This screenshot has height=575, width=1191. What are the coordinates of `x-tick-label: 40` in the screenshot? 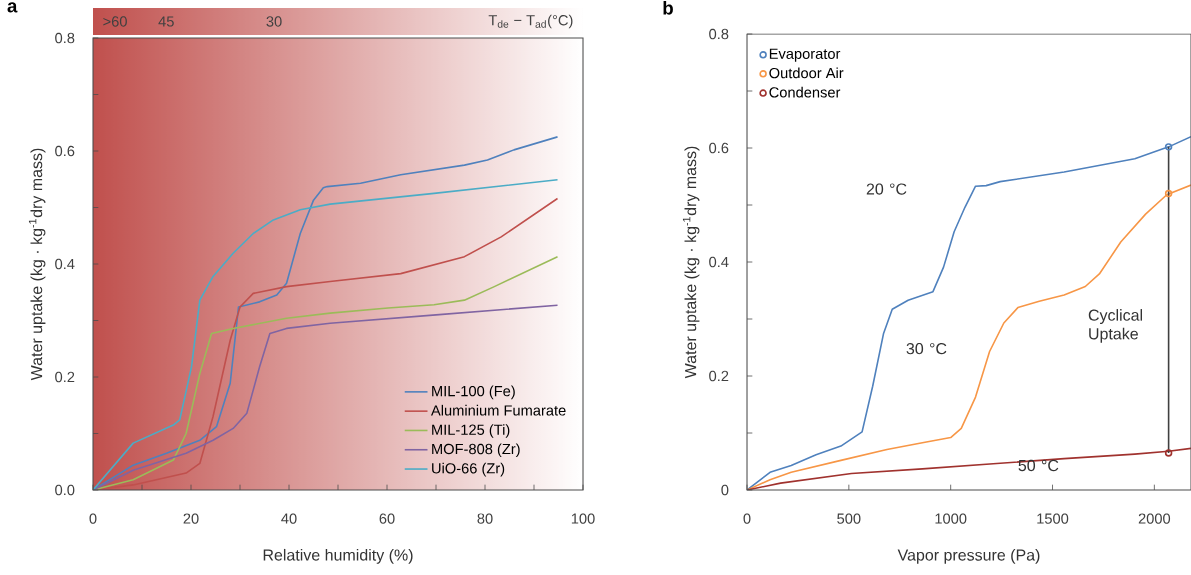 It's located at (289, 518).